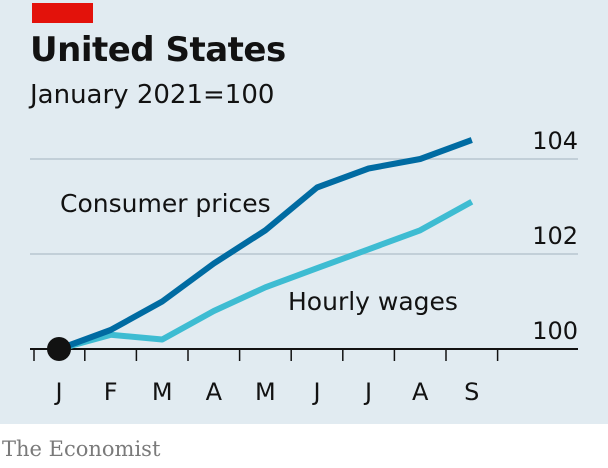 Image resolution: width=608 pixels, height=468 pixels. What do you see at coordinates (62, 13) in the screenshot?
I see `red-tag` at bounding box center [62, 13].